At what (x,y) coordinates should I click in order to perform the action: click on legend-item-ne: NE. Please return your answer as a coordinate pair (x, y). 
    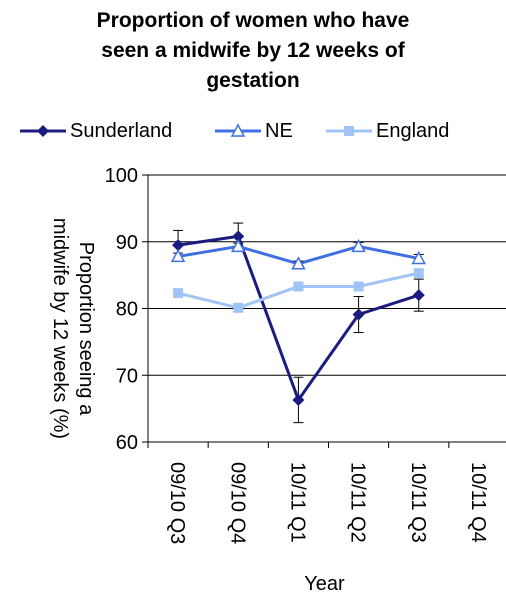
    Looking at the image, I should click on (253, 131).